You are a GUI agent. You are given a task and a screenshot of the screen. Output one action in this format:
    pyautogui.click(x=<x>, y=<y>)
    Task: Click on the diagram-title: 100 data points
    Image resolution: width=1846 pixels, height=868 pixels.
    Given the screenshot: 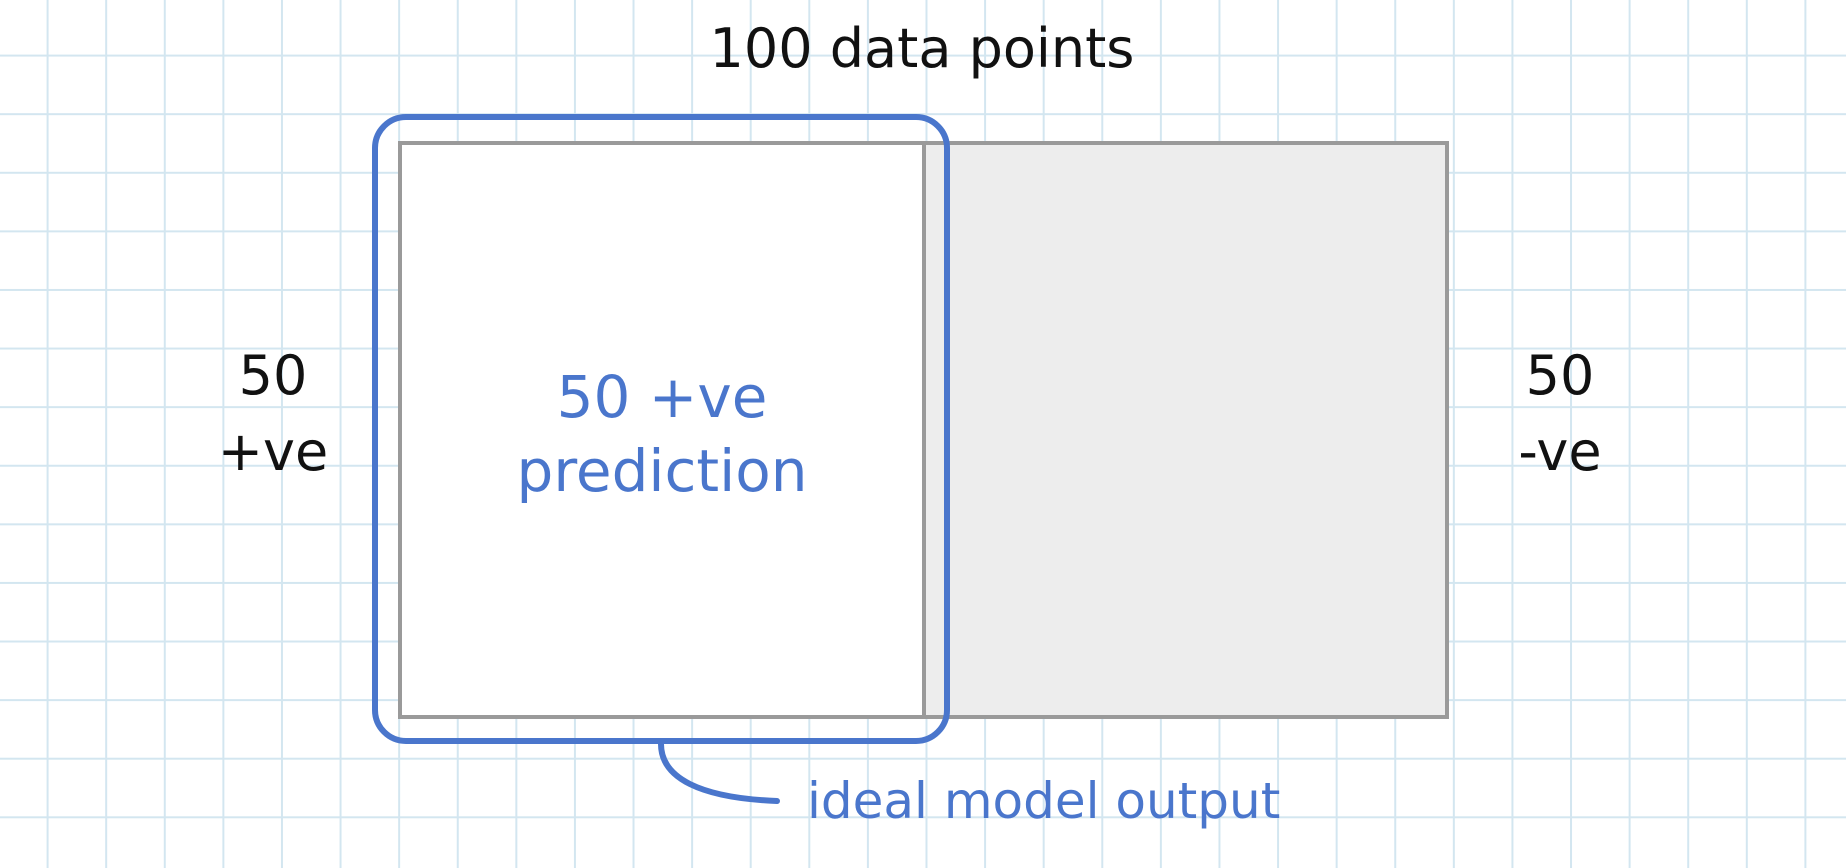 What is the action you would take?
    pyautogui.click(x=922, y=48)
    